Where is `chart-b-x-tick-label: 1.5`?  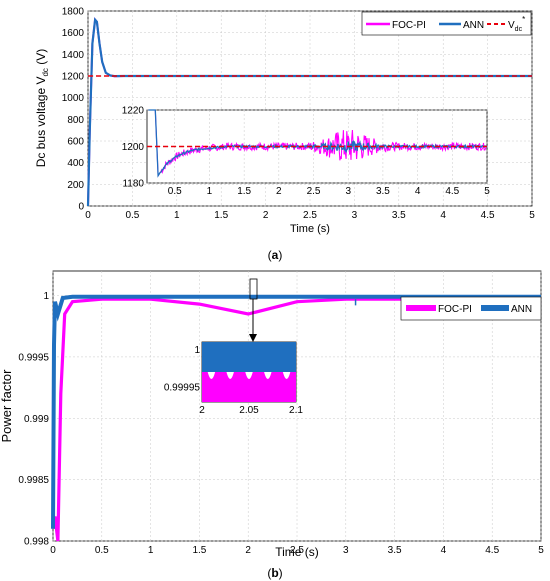
chart-b-x-tick-label: 1.5 is located at coordinates (199, 550).